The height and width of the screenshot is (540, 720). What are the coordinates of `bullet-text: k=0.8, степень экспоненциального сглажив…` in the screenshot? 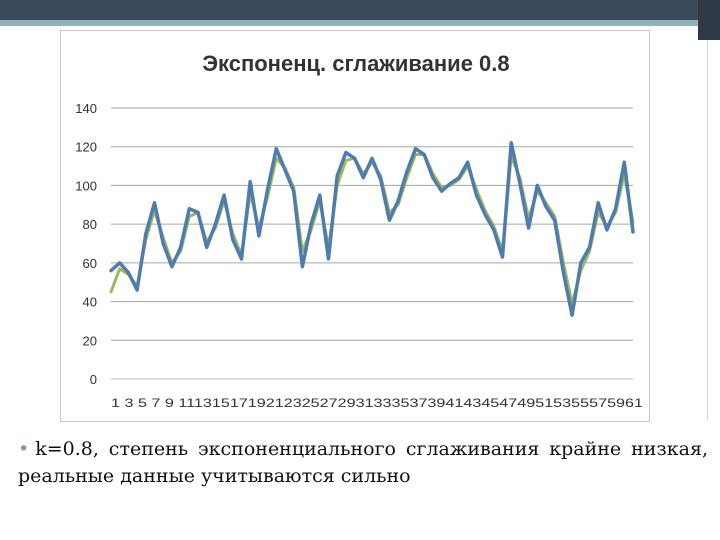 It's located at (363, 462).